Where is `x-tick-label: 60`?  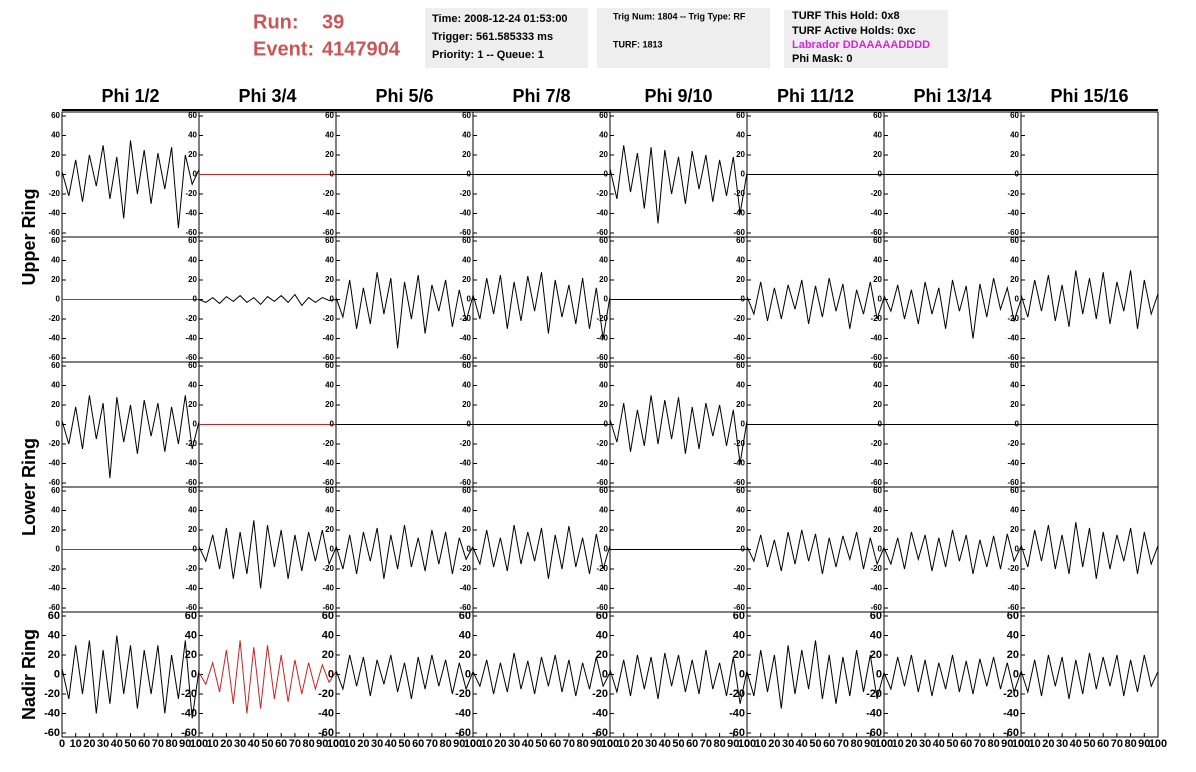 x-tick-label: 60 is located at coordinates (418, 744).